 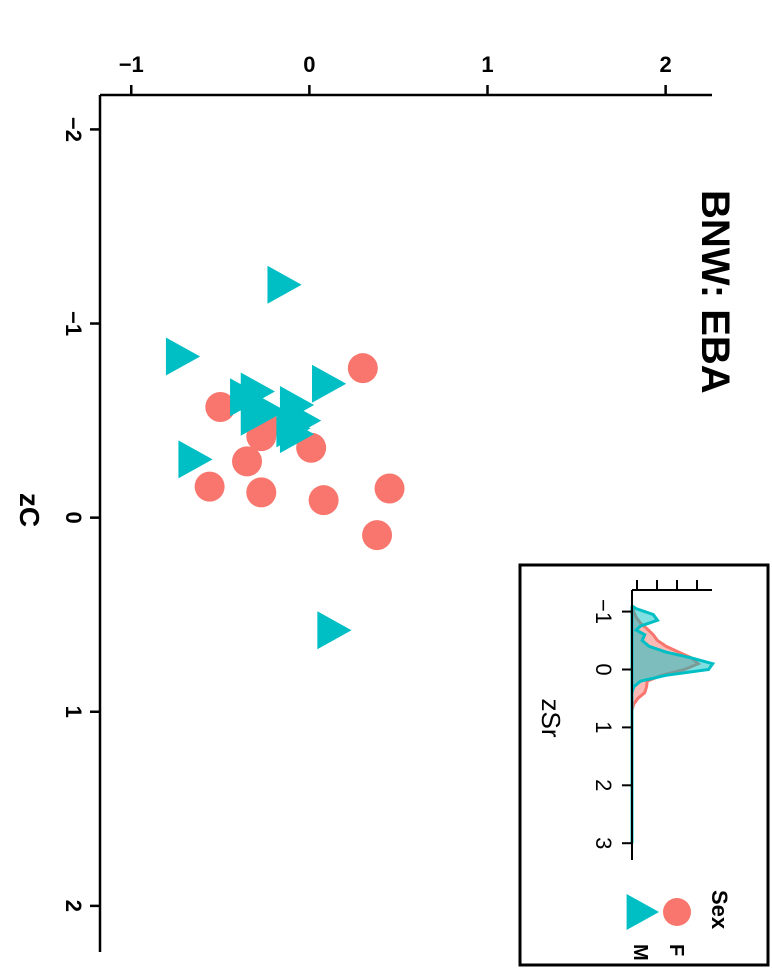 I want to click on density-inset: −1 0 1 2 3 zSr Sex F M, so click(x=644, y=765).